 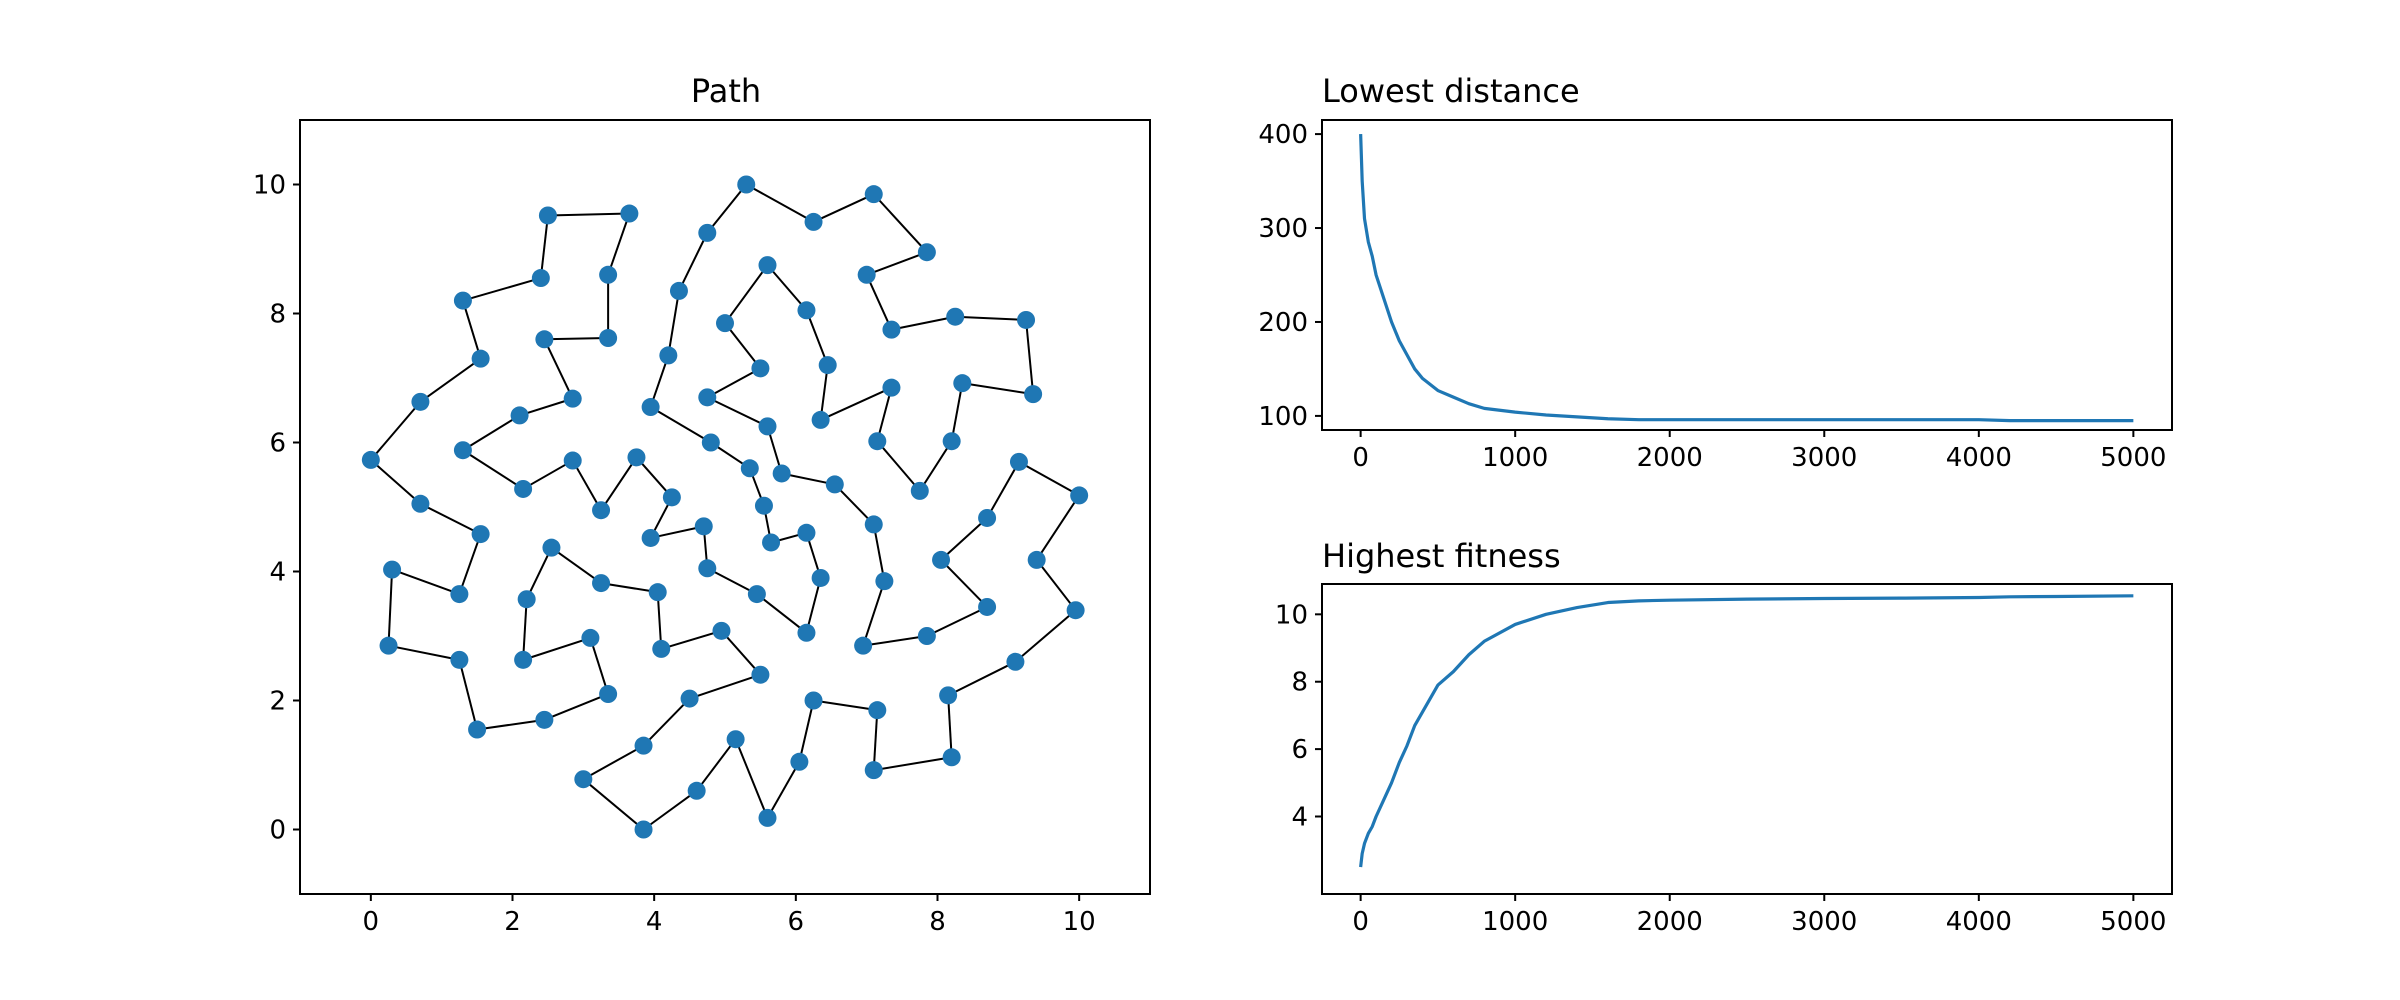 What do you see at coordinates (277, 831) in the screenshot?
I see `path-y-tick-label: 0` at bounding box center [277, 831].